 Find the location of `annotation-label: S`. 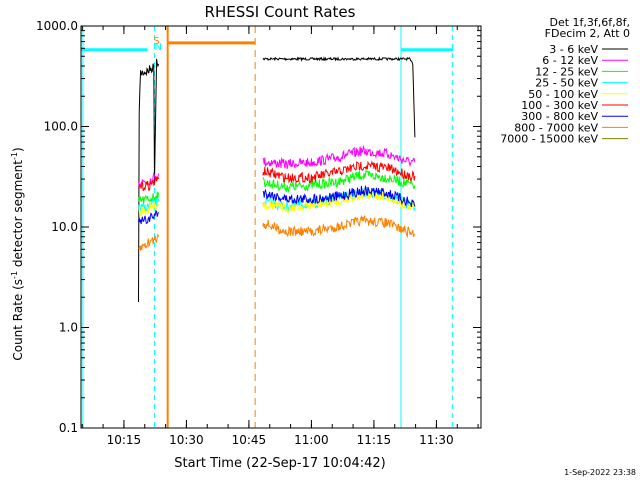

annotation-label: S is located at coordinates (156, 41).